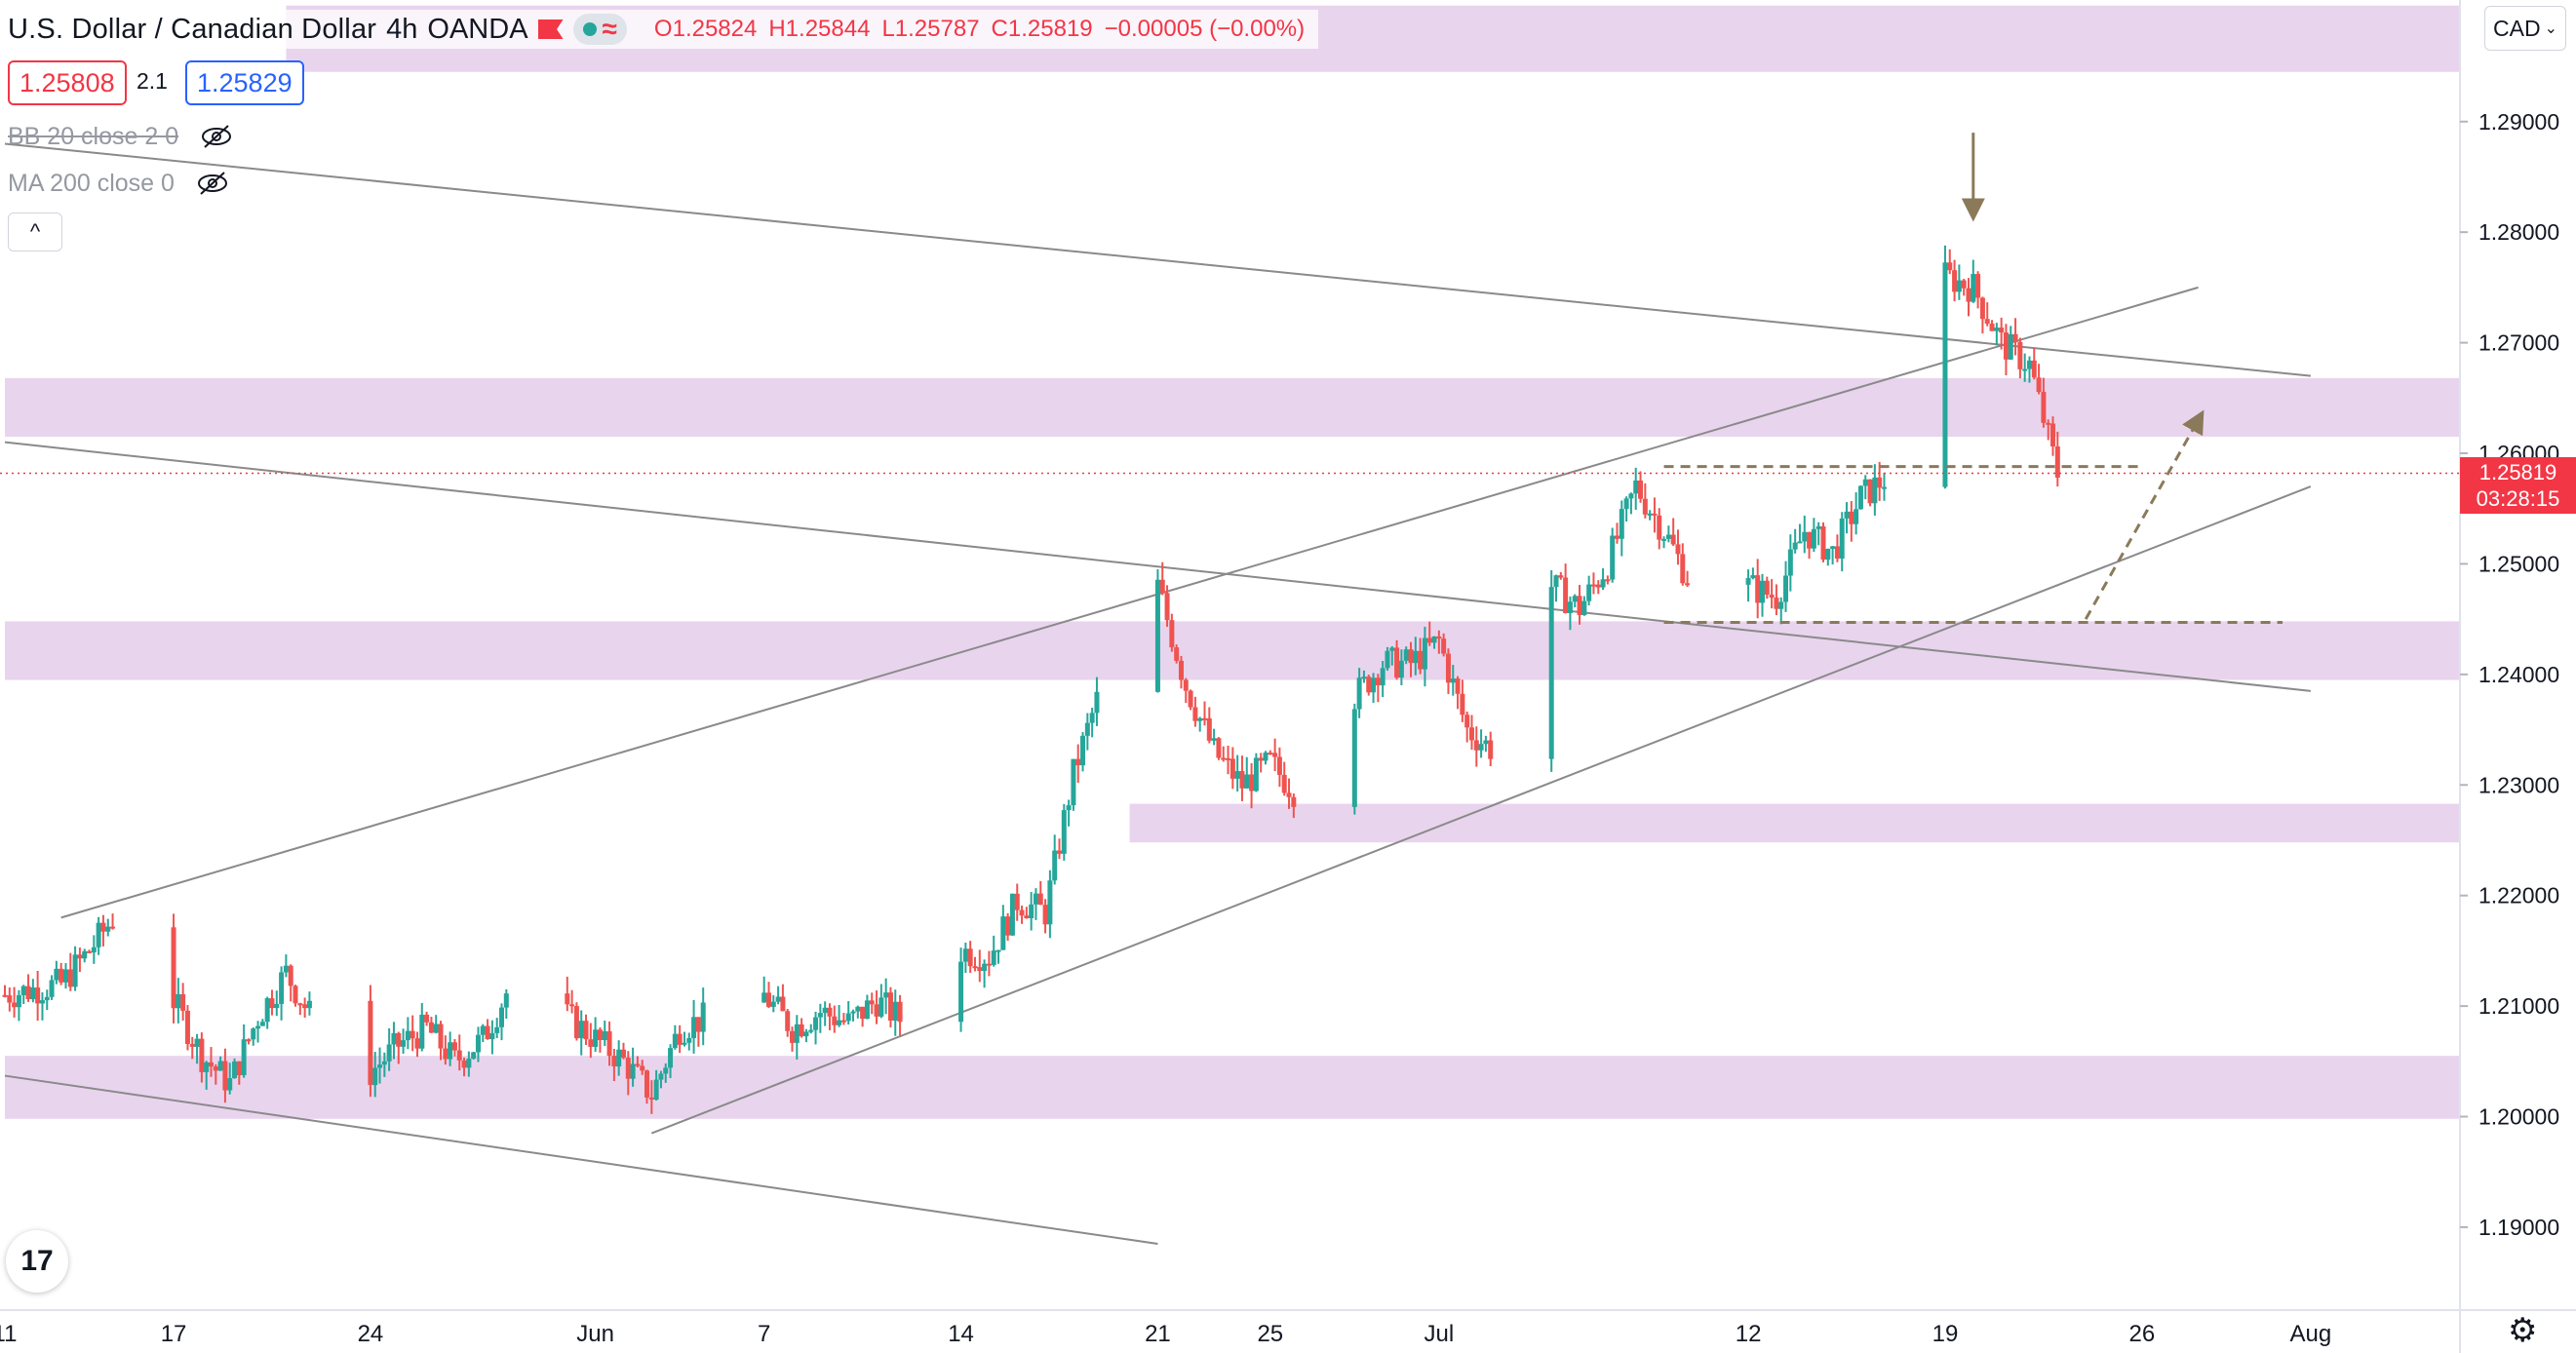 Image resolution: width=2576 pixels, height=1353 pixels. What do you see at coordinates (35, 232) in the screenshot?
I see `collapse-legend-button: ^` at bounding box center [35, 232].